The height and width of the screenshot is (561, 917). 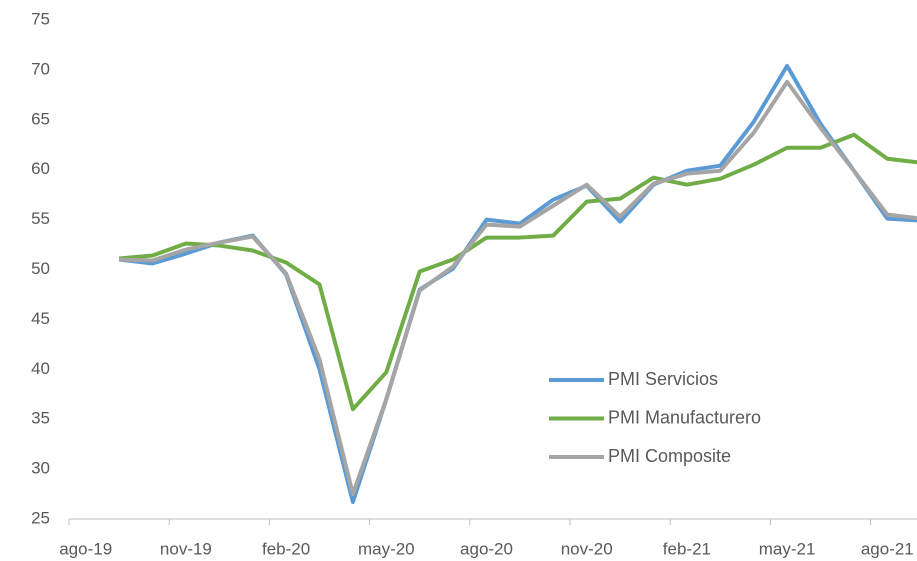 What do you see at coordinates (40, 168) in the screenshot?
I see `y-tick-label: 60` at bounding box center [40, 168].